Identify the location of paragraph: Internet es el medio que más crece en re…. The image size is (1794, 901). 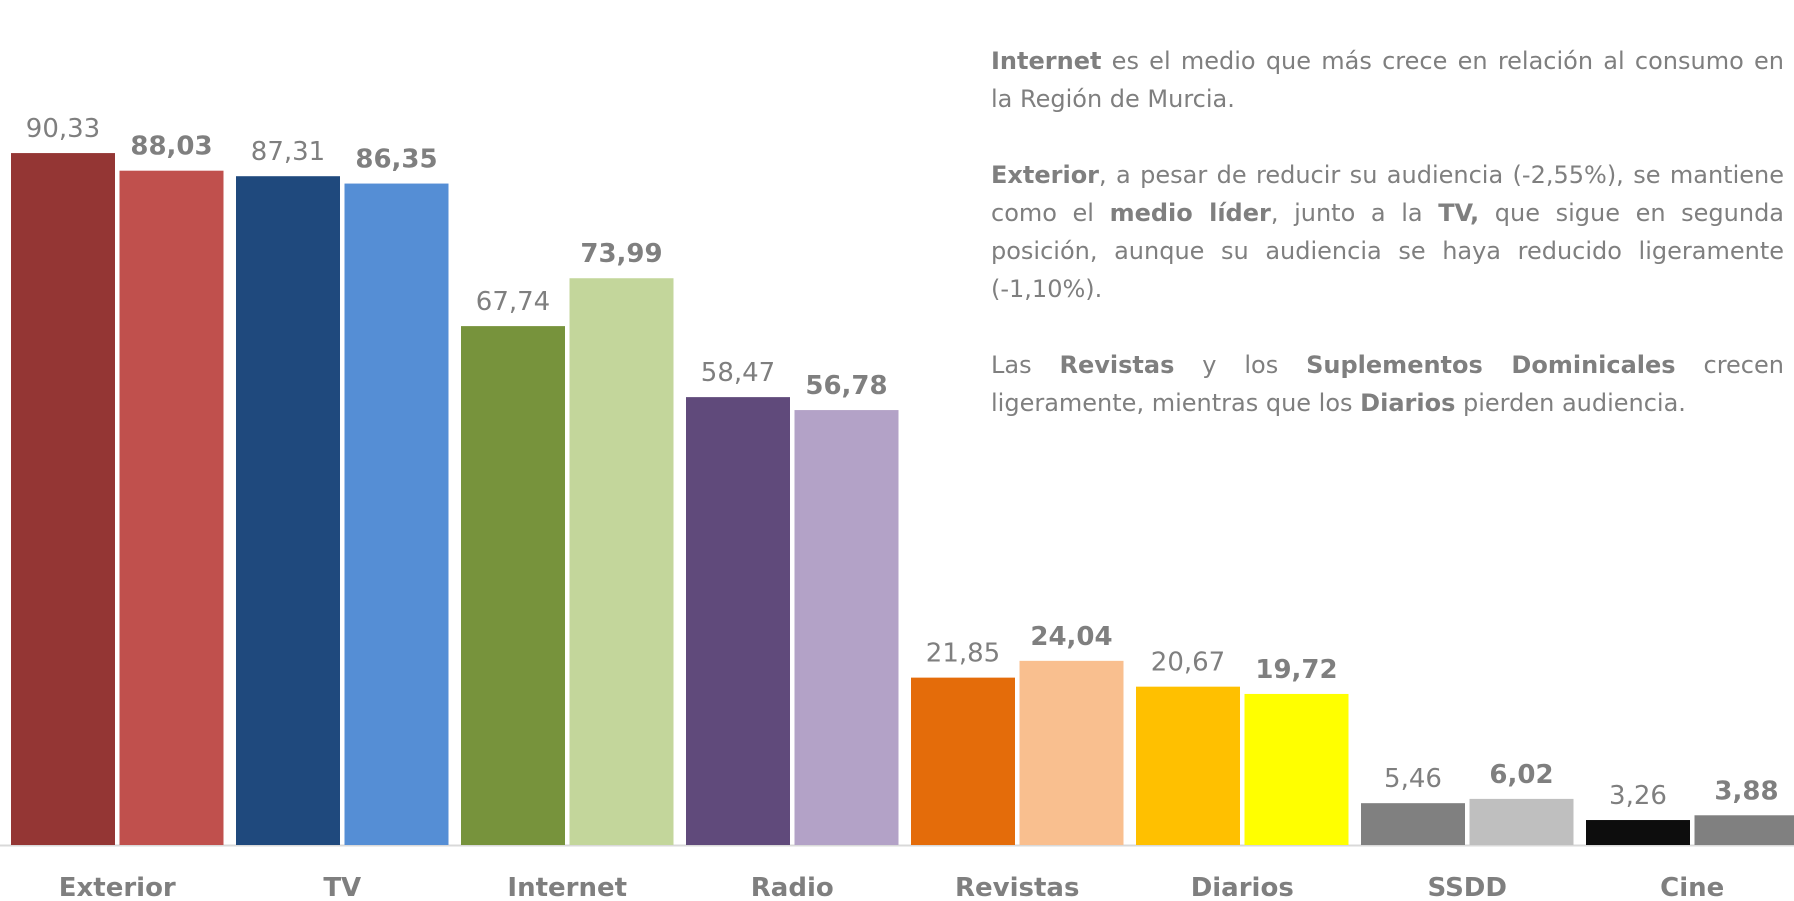
(1387, 80).